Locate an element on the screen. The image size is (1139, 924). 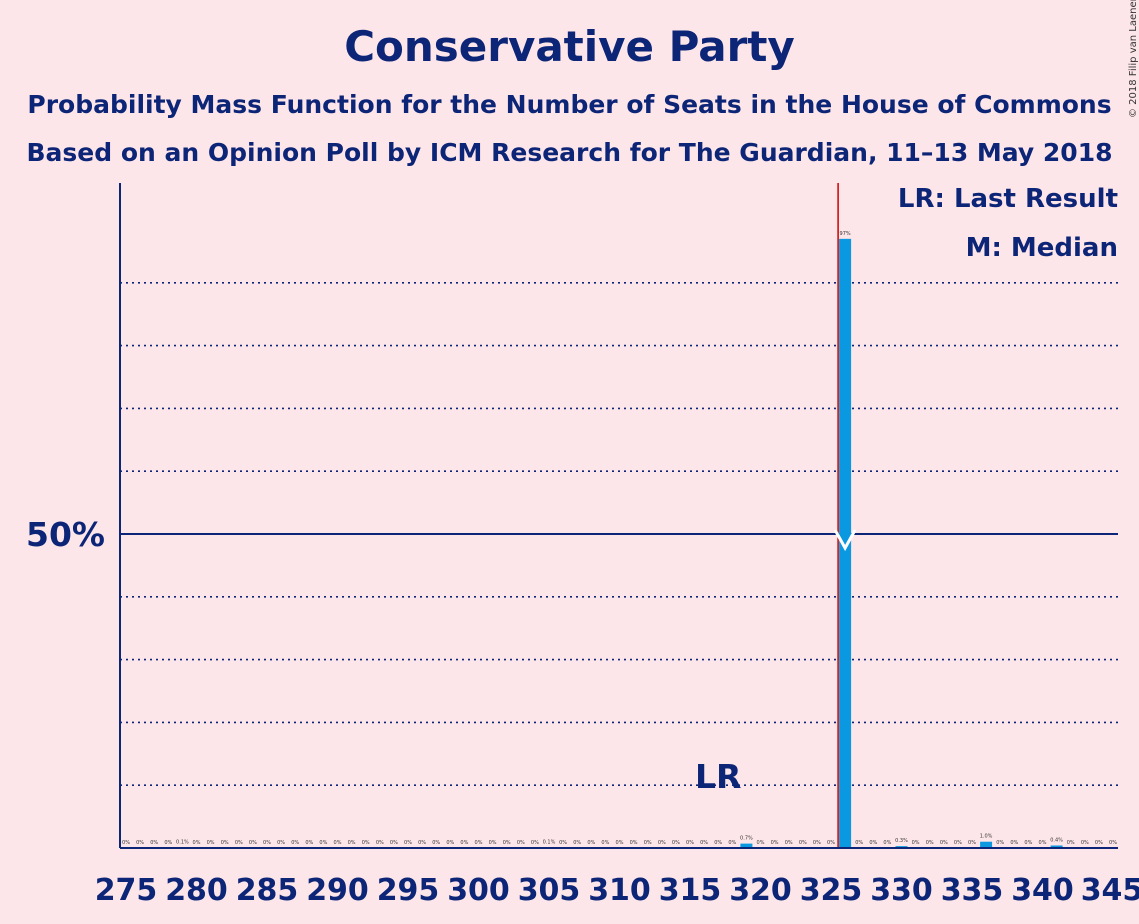
x-tick-label: 340 is located at coordinates (1042, 890).